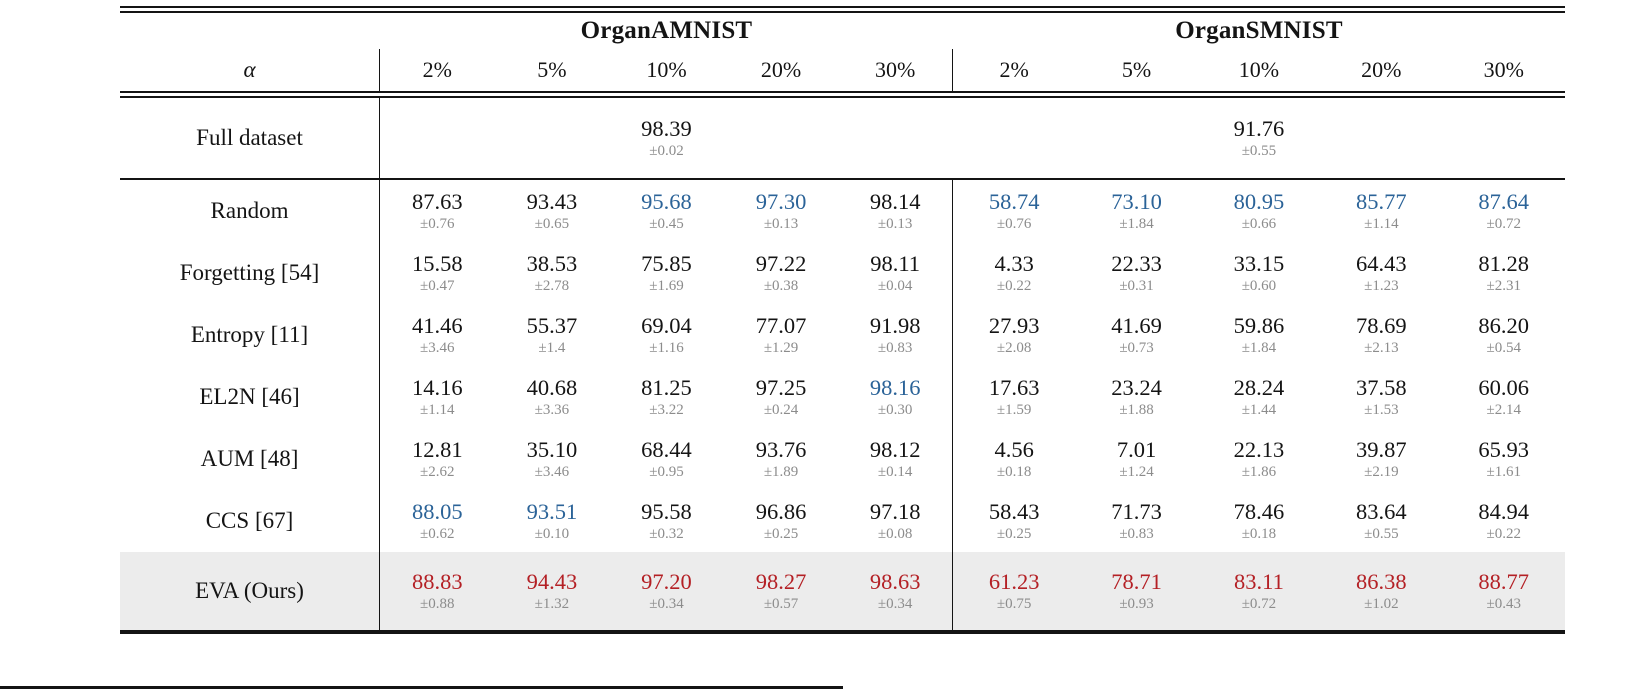 The image size is (1633, 696). Describe the element at coordinates (1014, 326) in the screenshot. I see `score-value: 27.93` at that location.